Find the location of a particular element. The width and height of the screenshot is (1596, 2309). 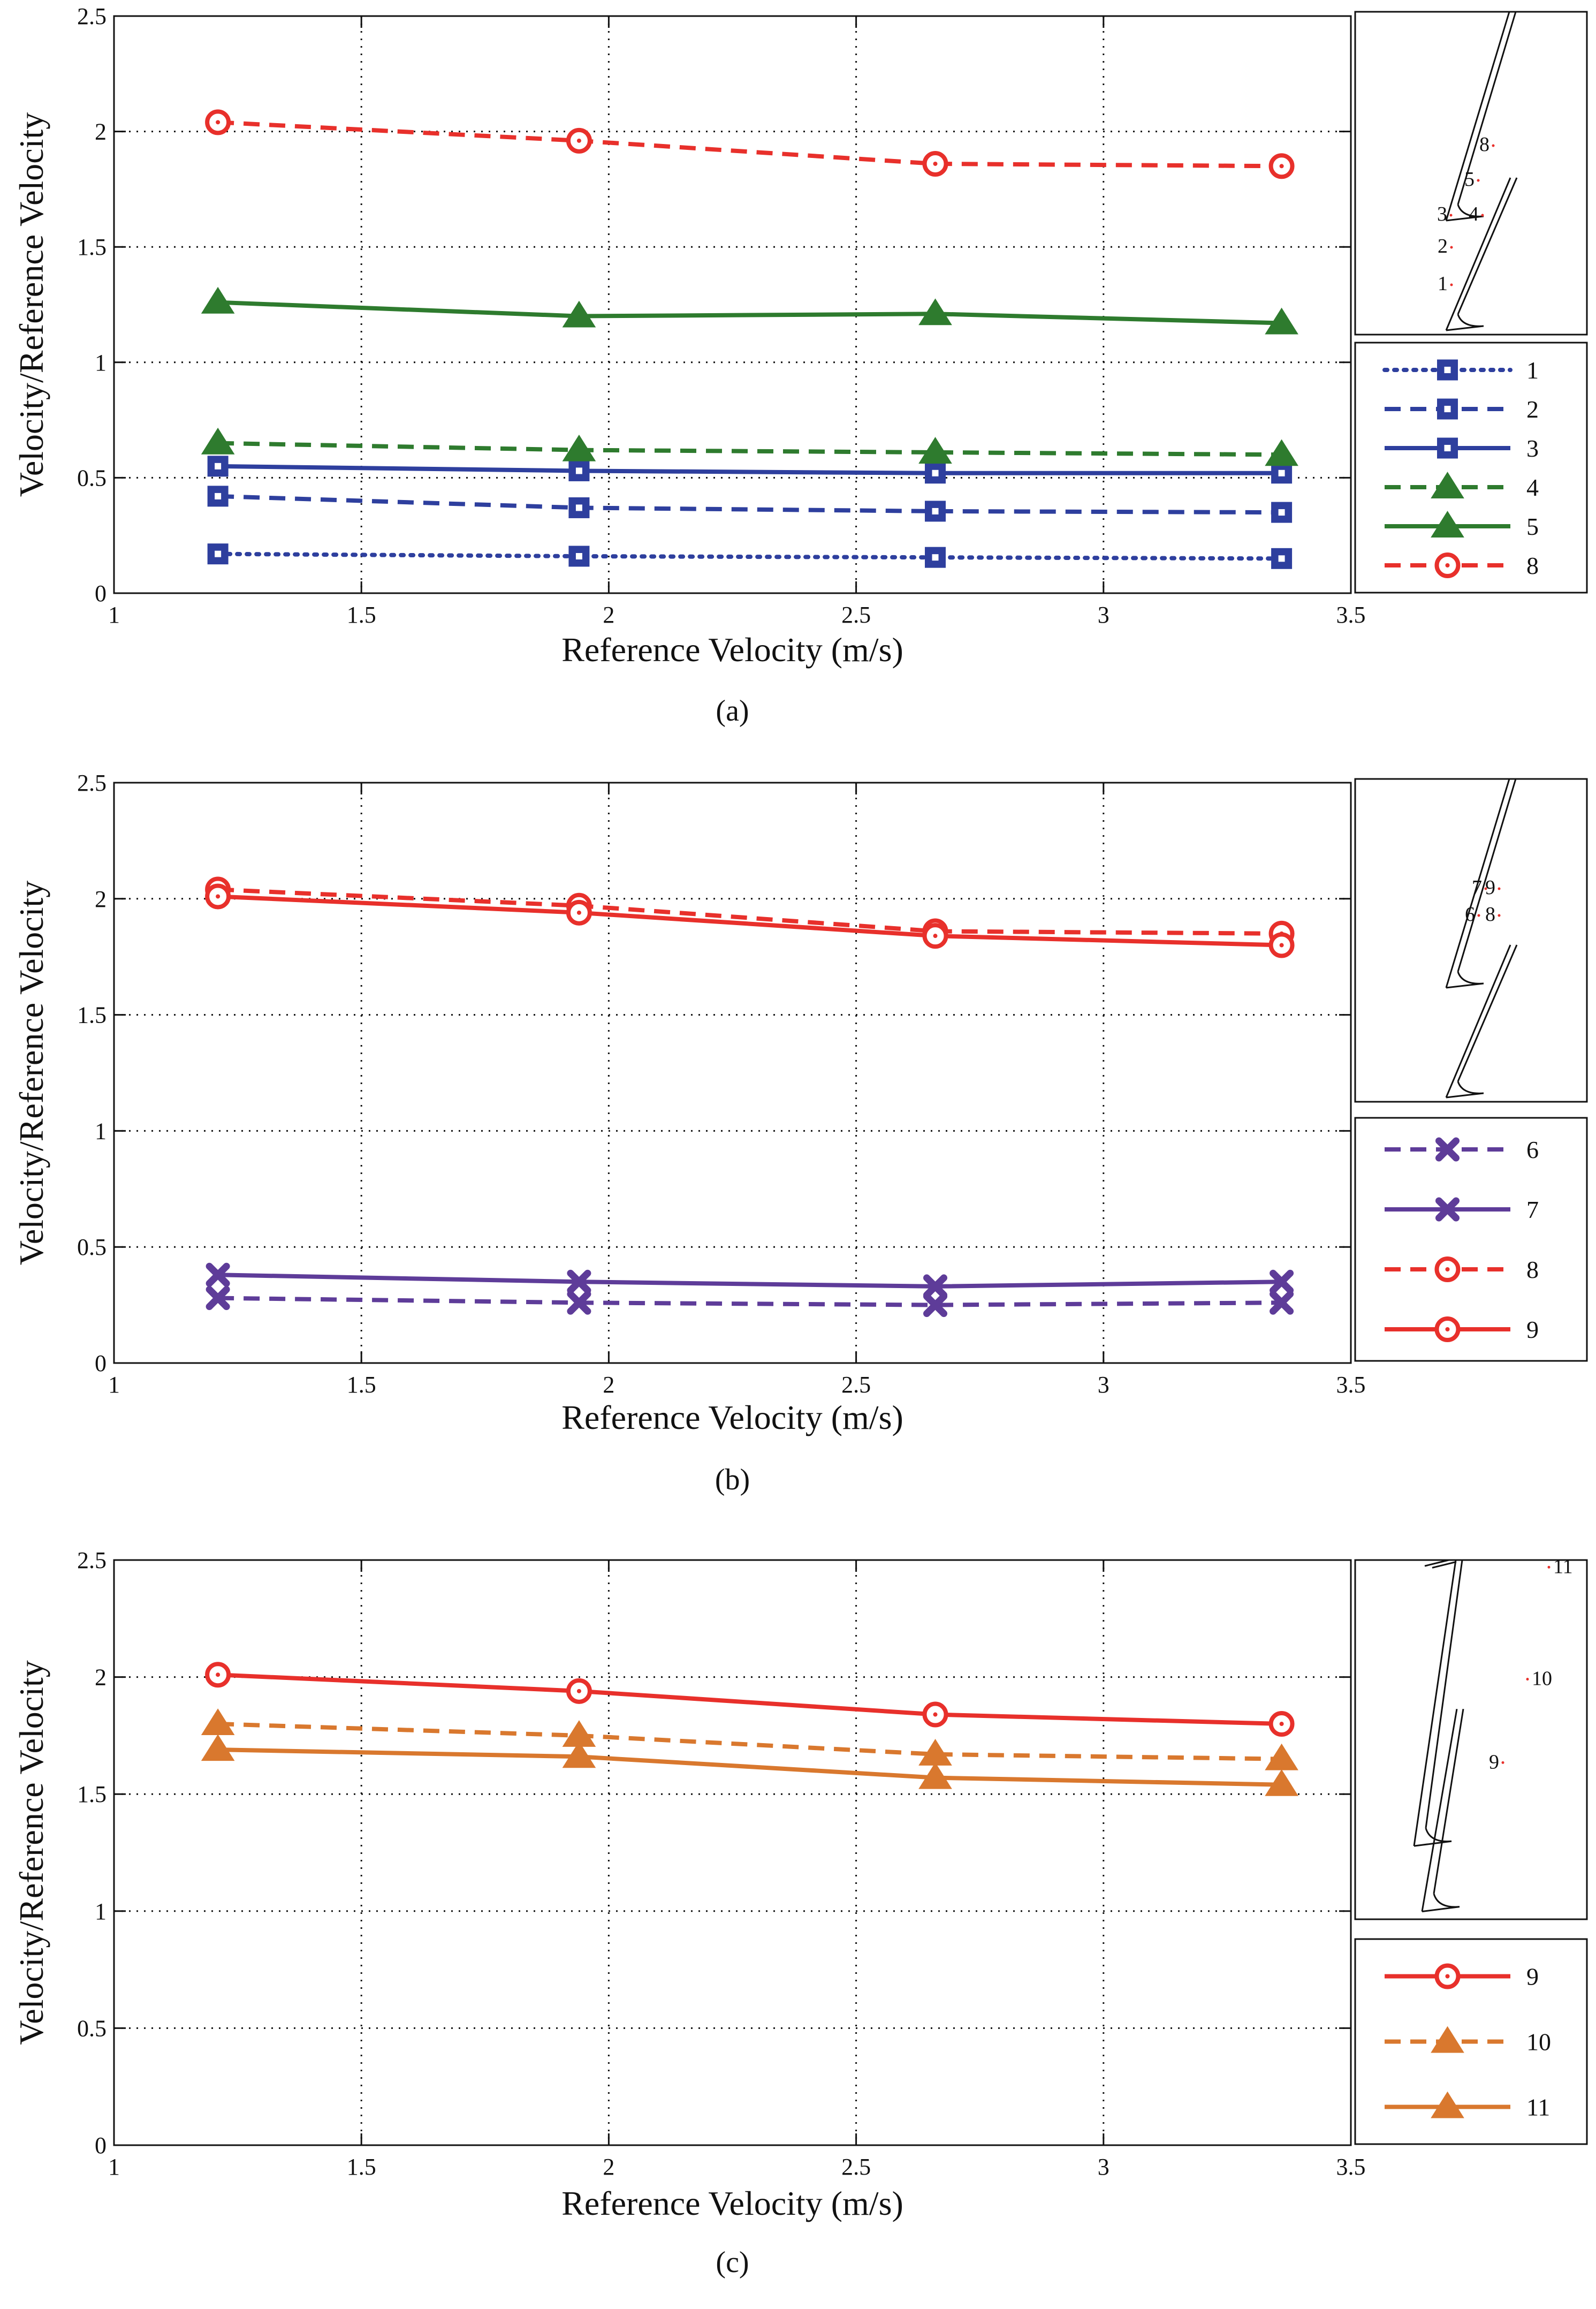

legend-label: 3 is located at coordinates (1532, 448).